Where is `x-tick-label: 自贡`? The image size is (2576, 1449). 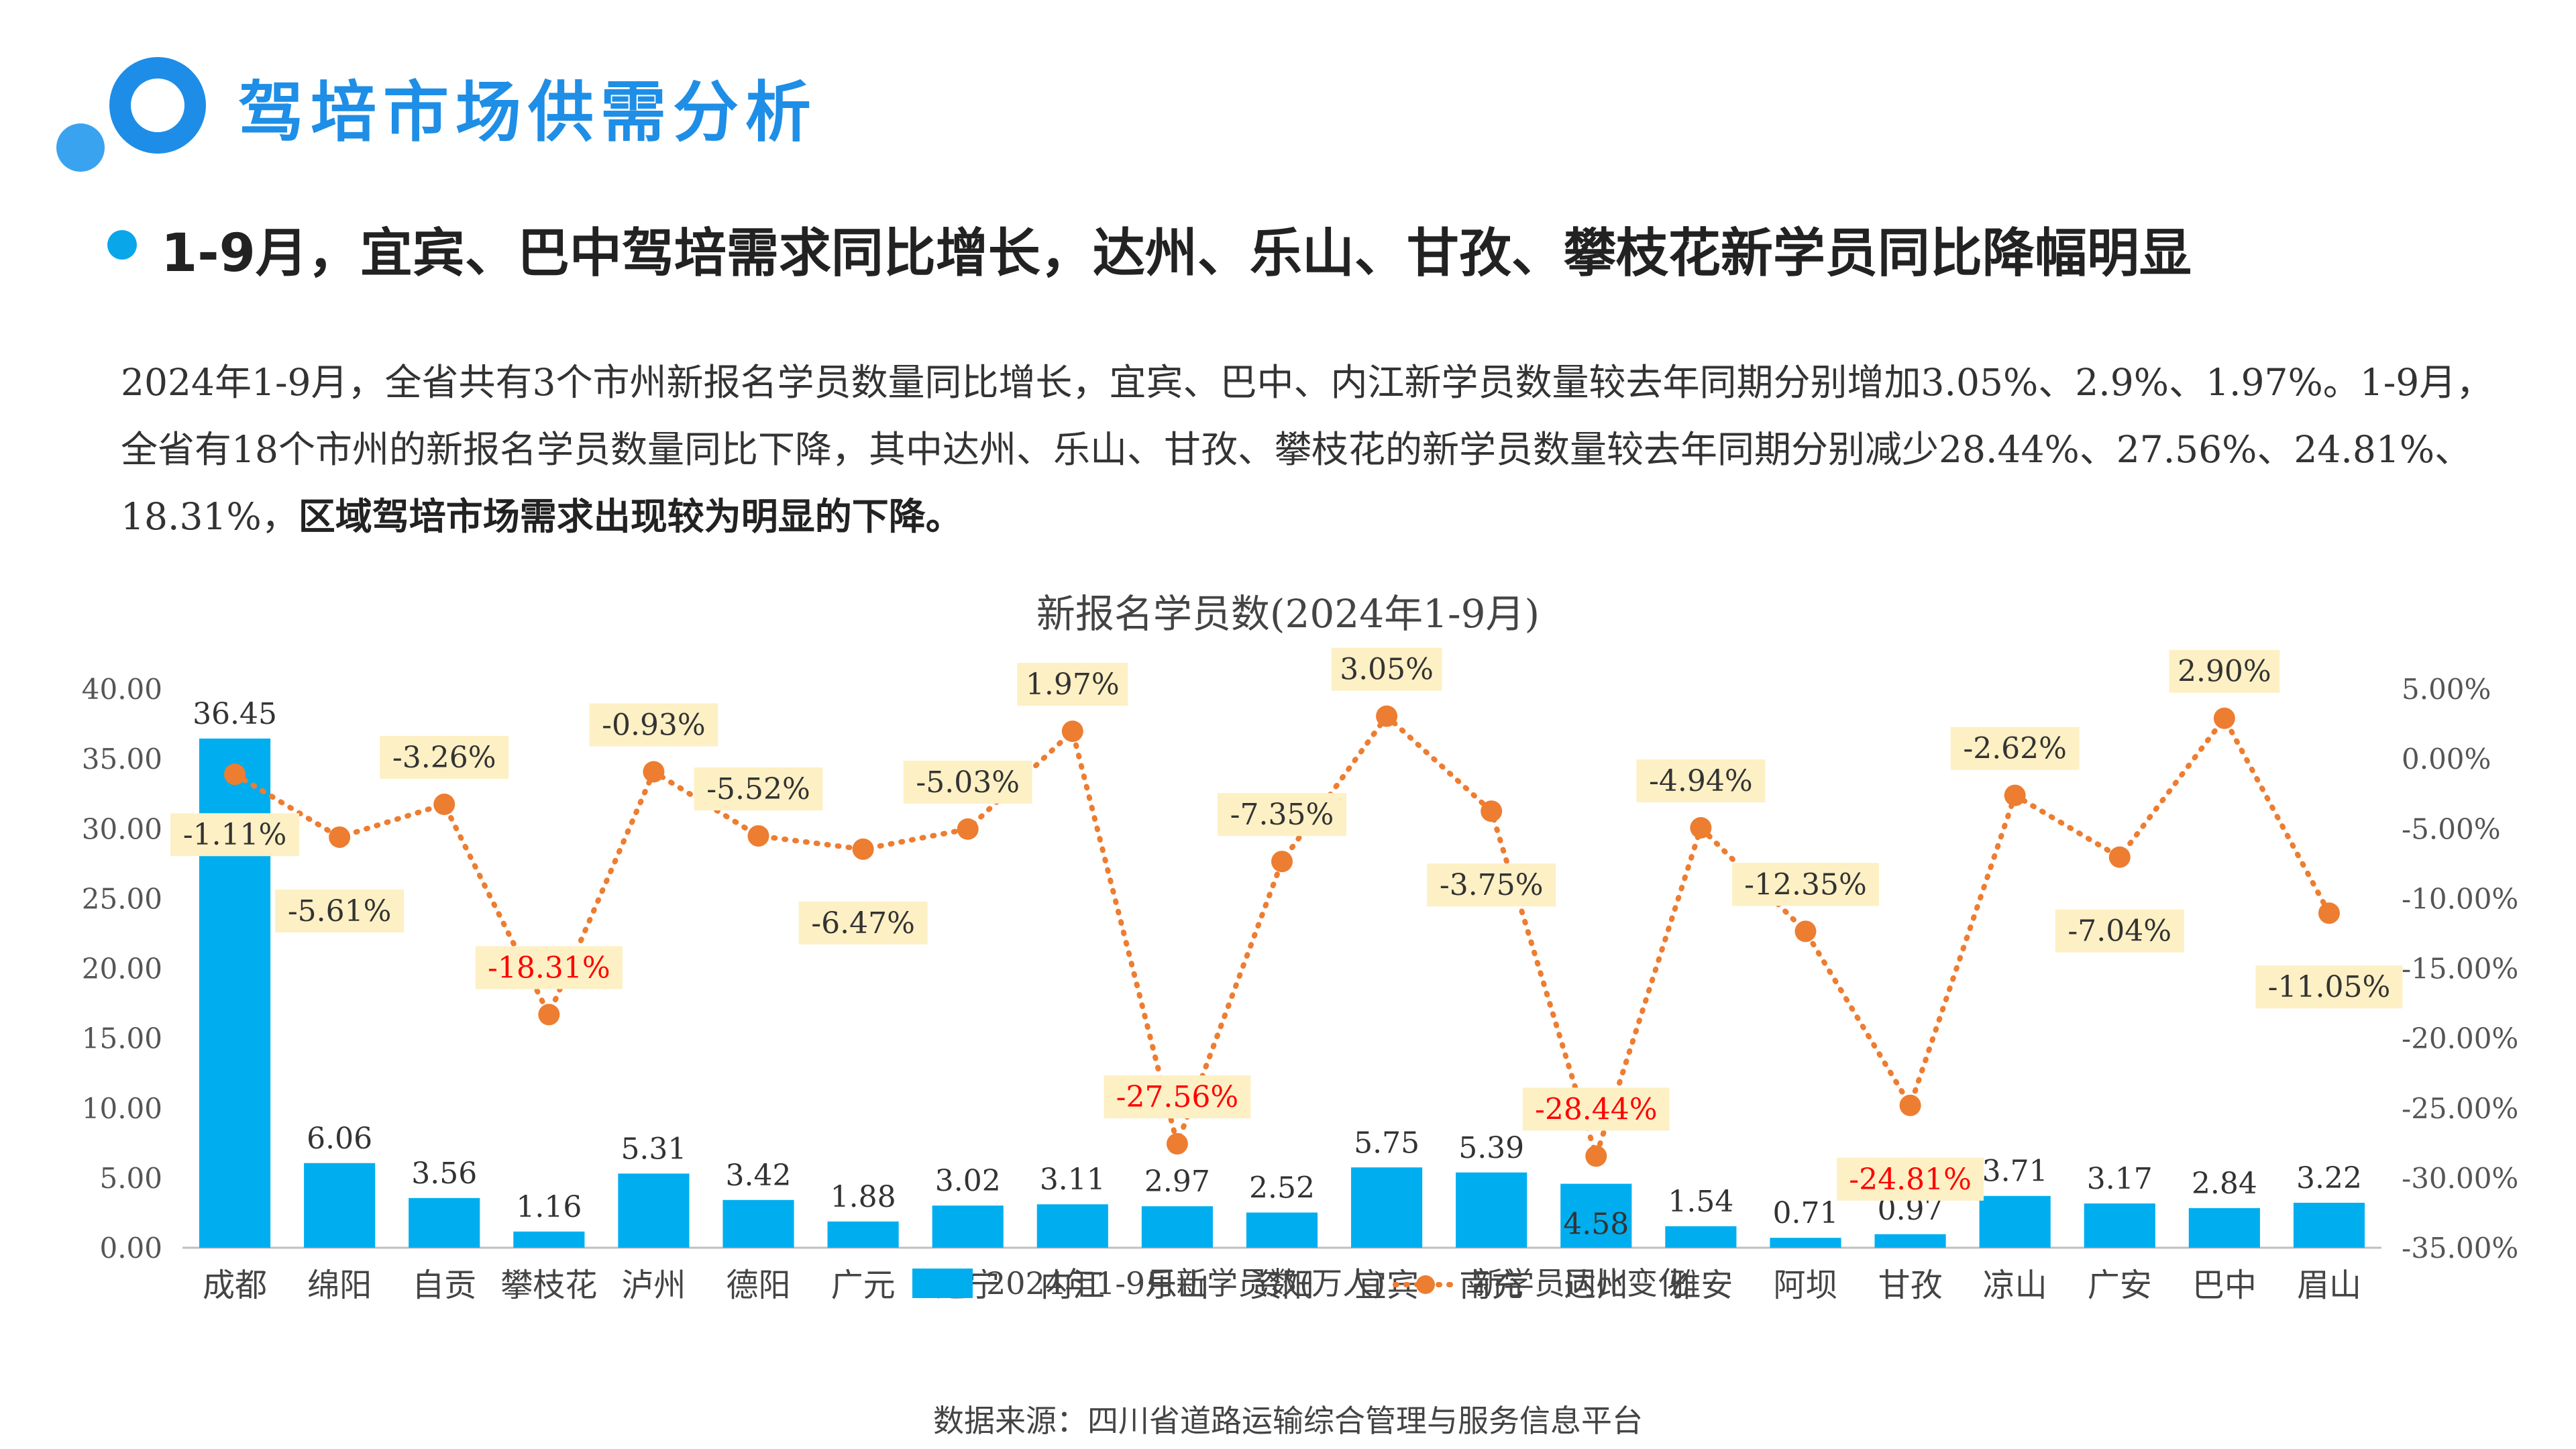
x-tick-label: 自贡 is located at coordinates (444, 1285).